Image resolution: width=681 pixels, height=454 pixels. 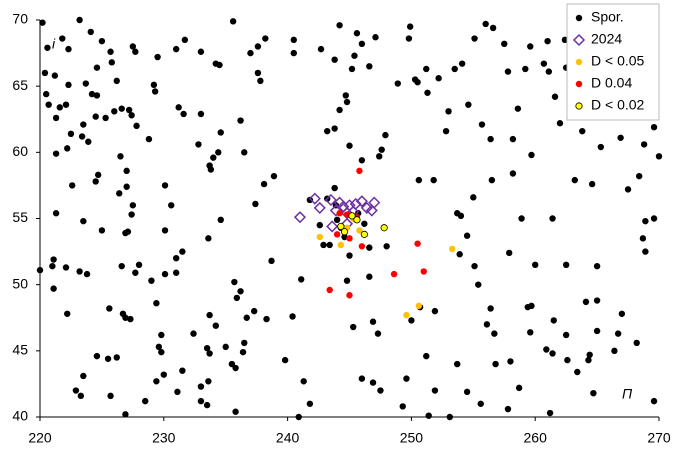 What do you see at coordinates (611, 83) in the screenshot?
I see `legend-label: D 0.04` at bounding box center [611, 83].